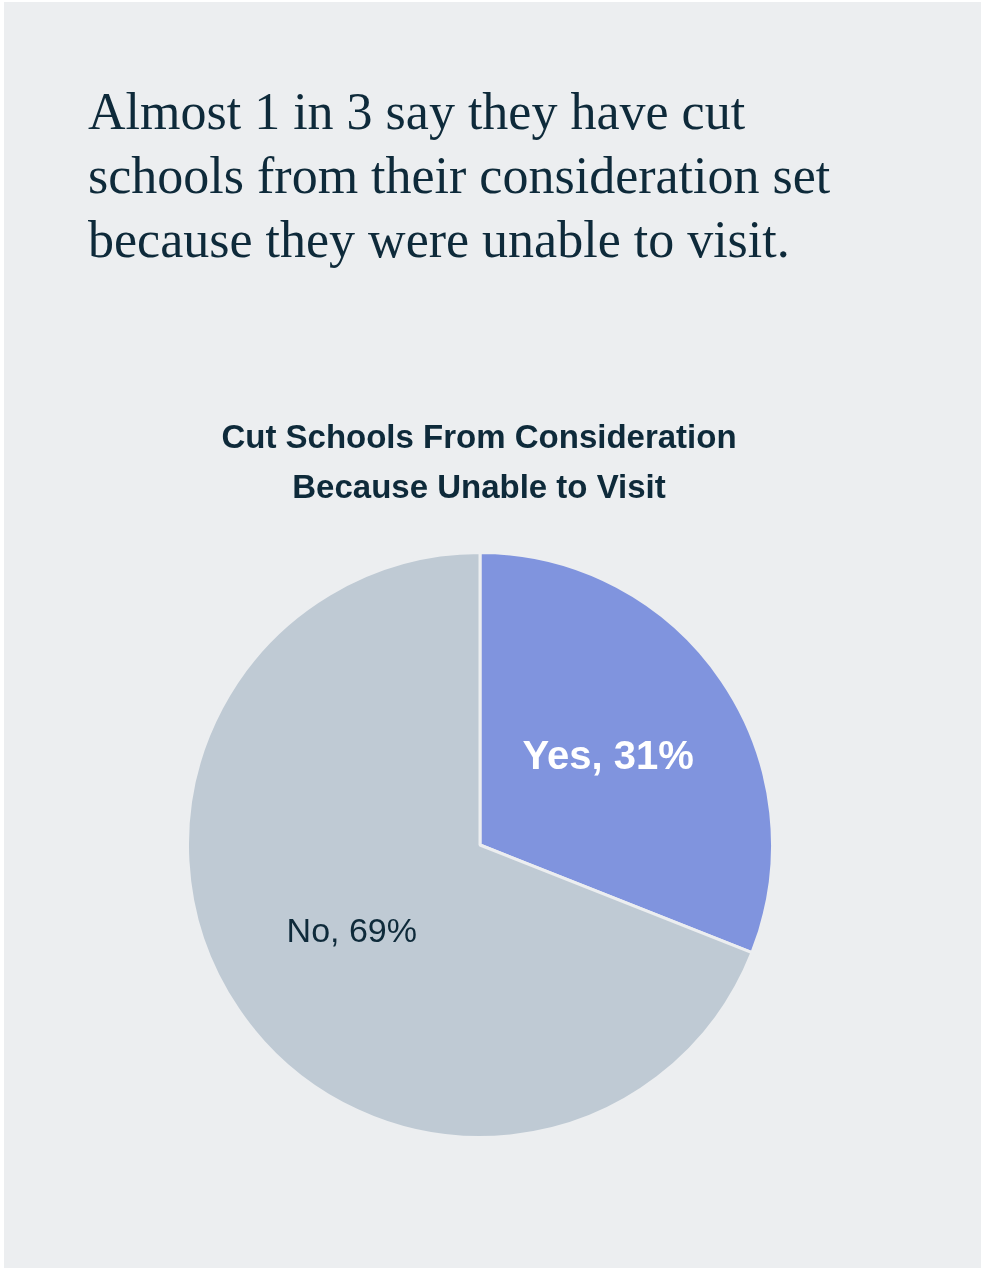 This screenshot has width=983, height=1270. I want to click on slice-label: No, 69%, so click(351, 929).